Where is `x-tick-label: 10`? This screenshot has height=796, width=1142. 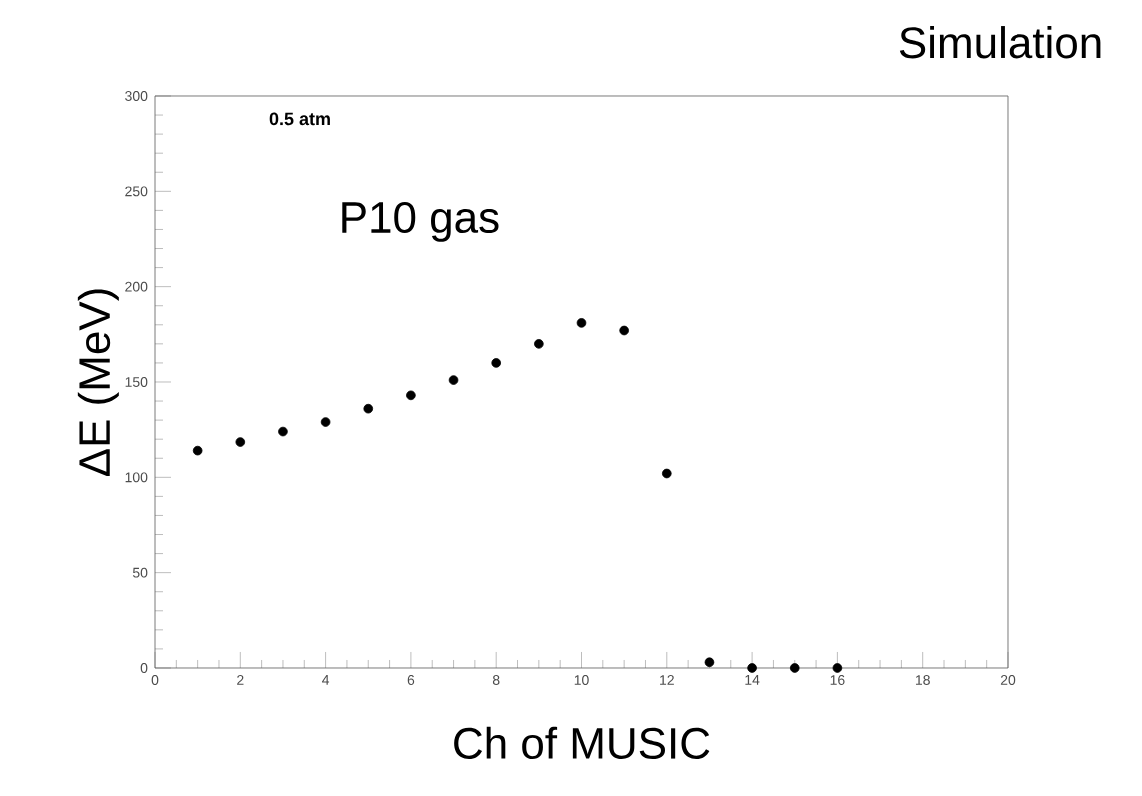
x-tick-label: 10 is located at coordinates (581, 680).